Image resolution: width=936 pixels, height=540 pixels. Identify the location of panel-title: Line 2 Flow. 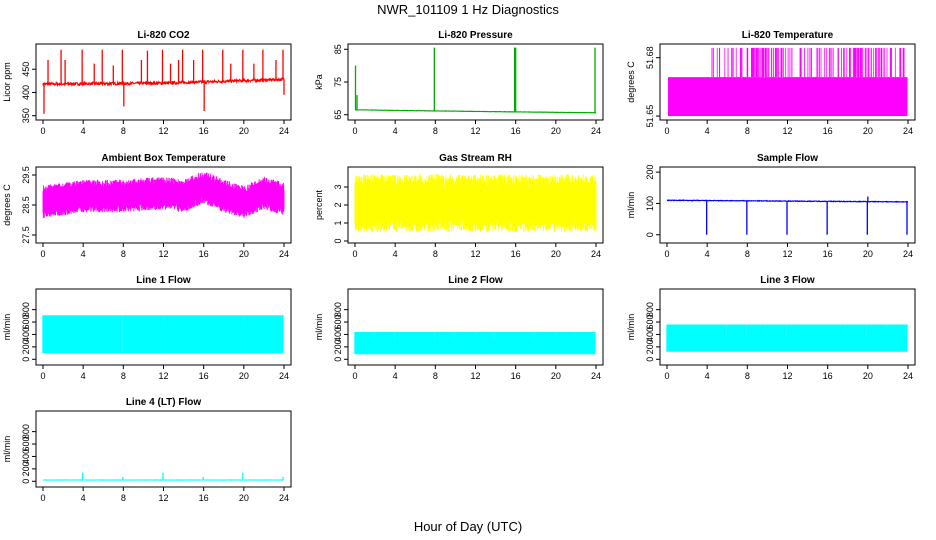
(475, 280).